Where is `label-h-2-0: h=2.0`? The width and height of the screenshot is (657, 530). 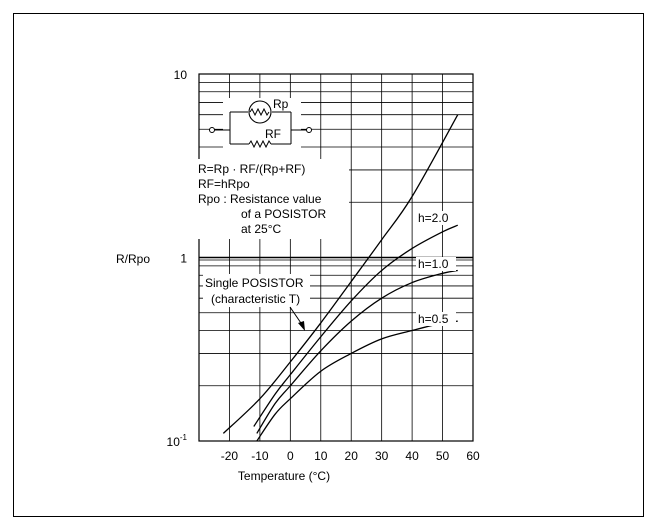
label-h-2-0: h=2.0 is located at coordinates (433, 218).